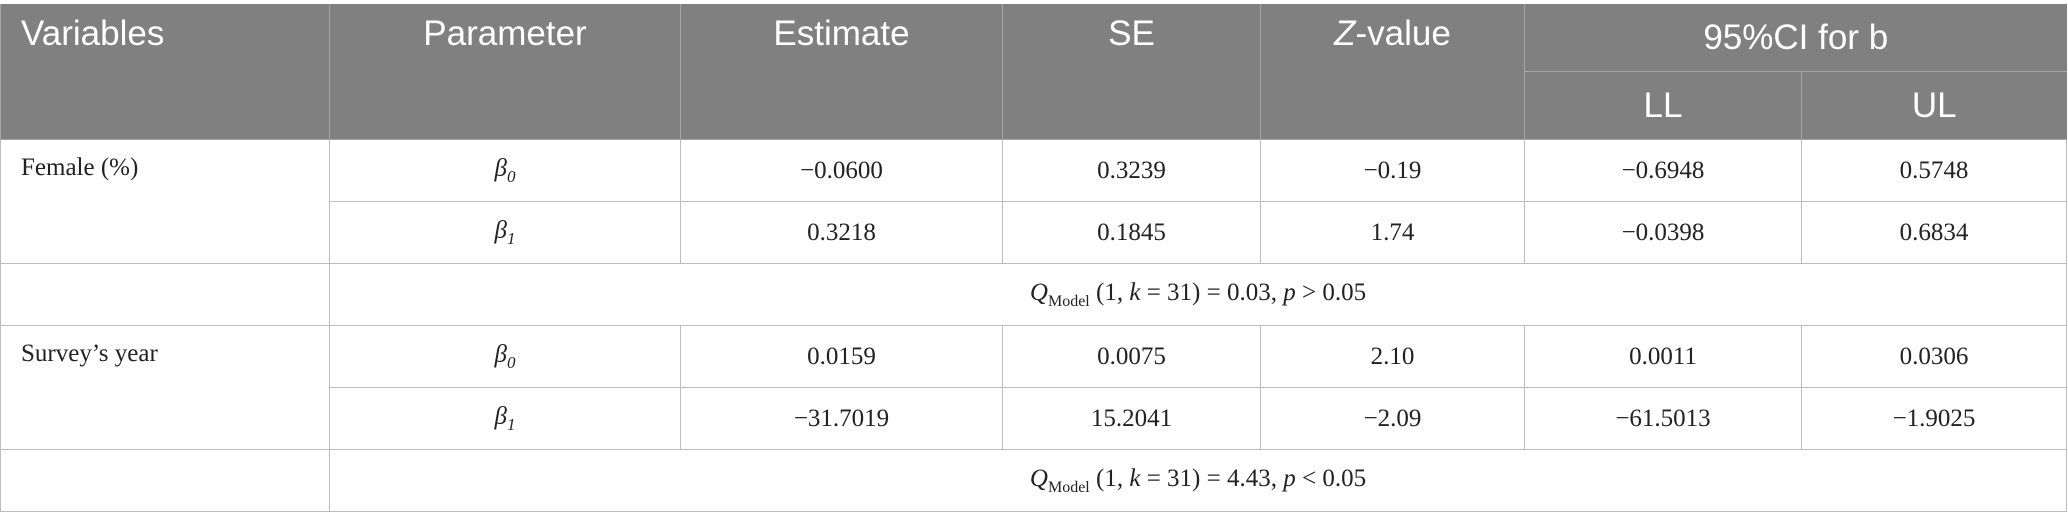 Image resolution: width=2068 pixels, height=528 pixels. What do you see at coordinates (1131, 418) in the screenshot?
I see `se-cell: 15.2041` at bounding box center [1131, 418].